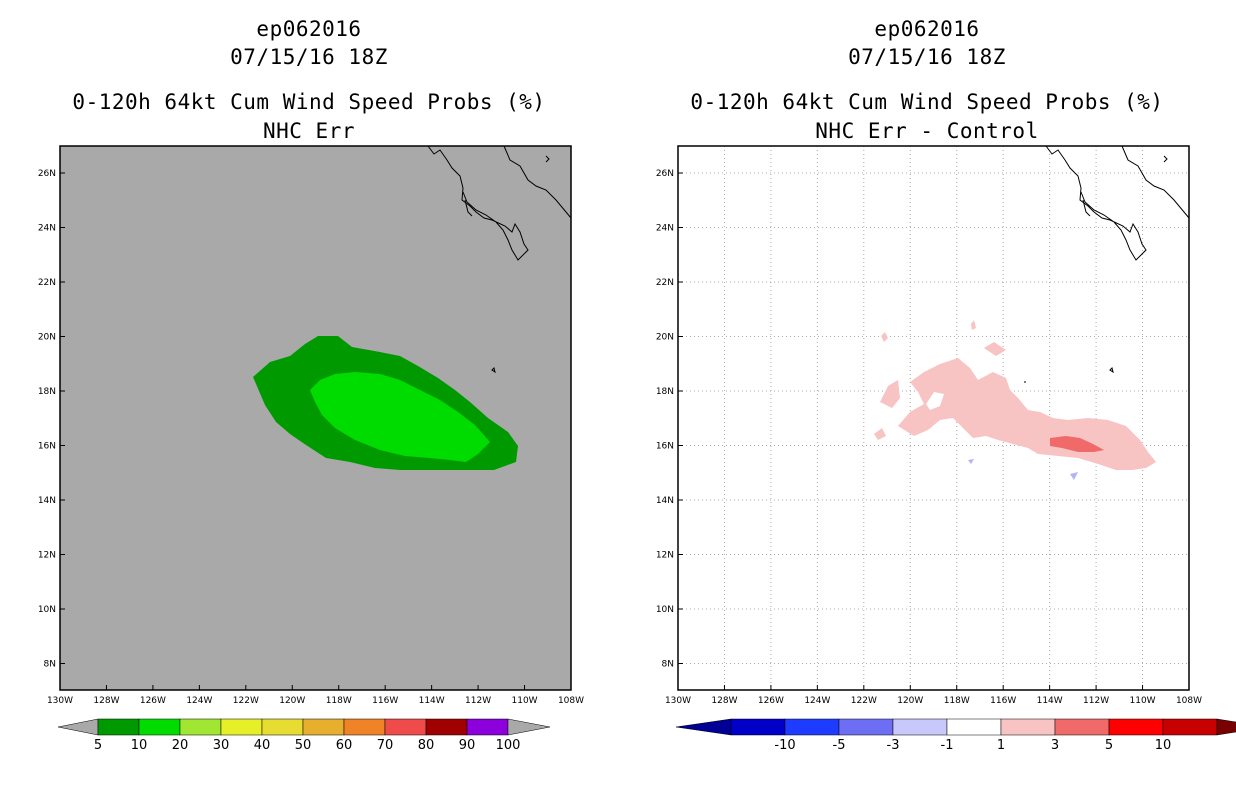 The image size is (1236, 800). What do you see at coordinates (1096, 701) in the screenshot?
I see `right-lon-label: 112W` at bounding box center [1096, 701].